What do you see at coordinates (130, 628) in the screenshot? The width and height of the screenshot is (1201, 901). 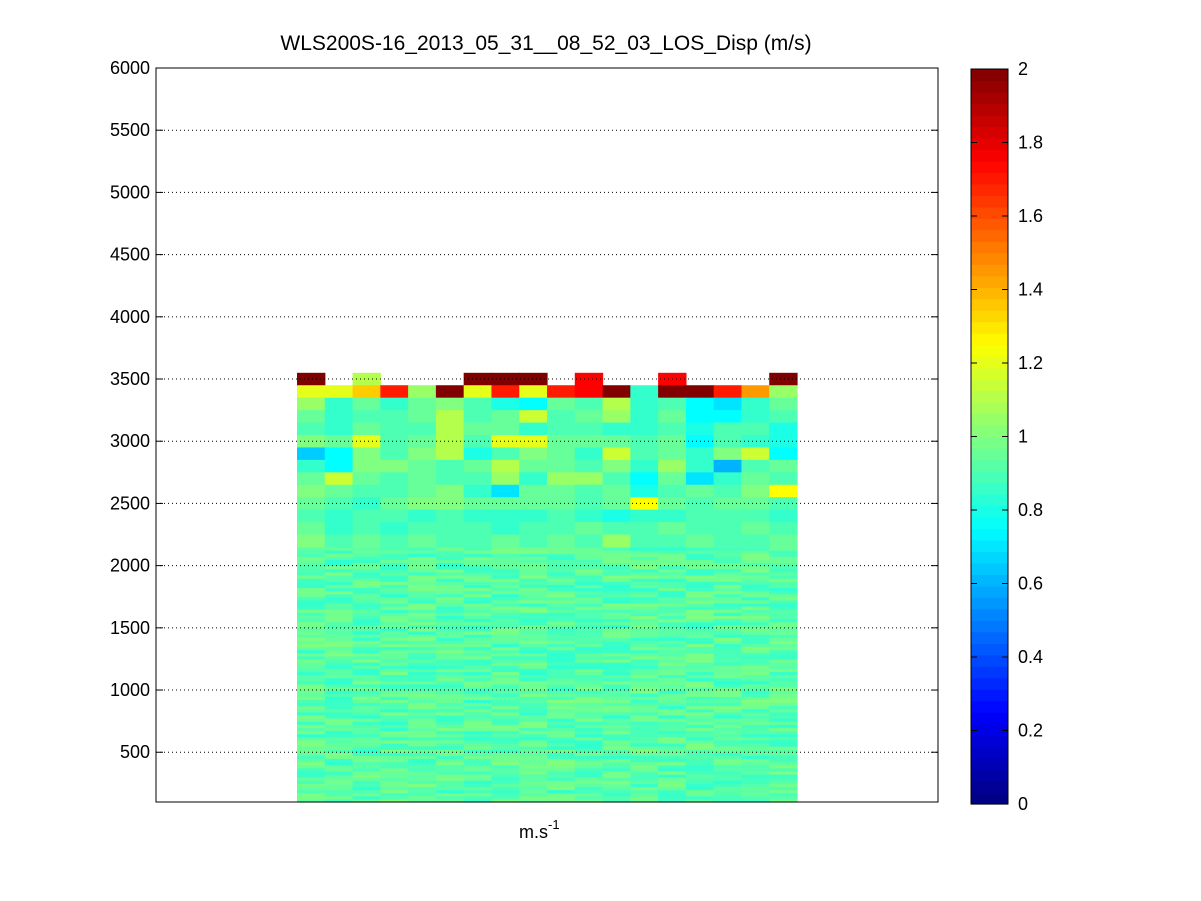 I see `y-tick-label: 1500` at bounding box center [130, 628].